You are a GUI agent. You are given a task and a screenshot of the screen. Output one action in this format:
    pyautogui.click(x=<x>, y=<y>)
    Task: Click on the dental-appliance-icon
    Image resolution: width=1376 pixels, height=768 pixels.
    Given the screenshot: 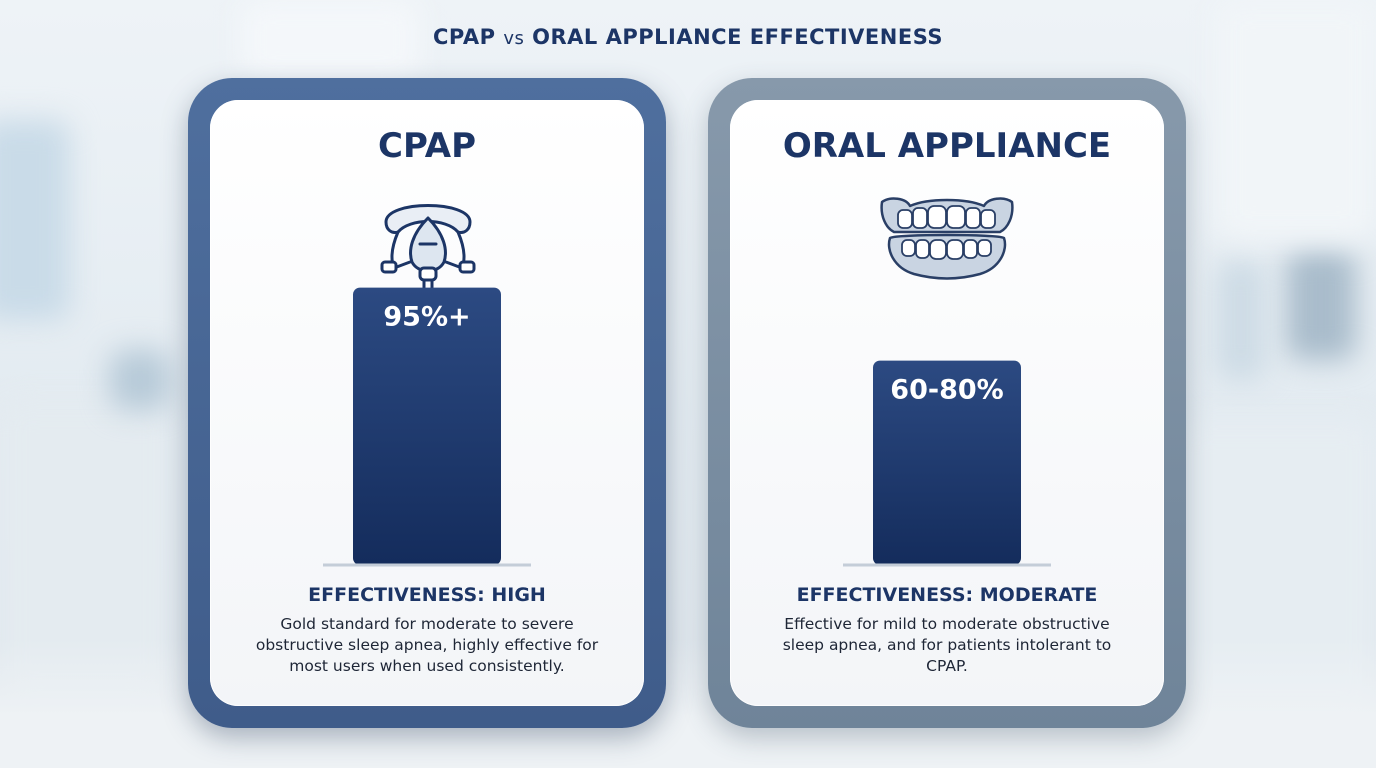 What is the action you would take?
    pyautogui.click(x=947, y=238)
    